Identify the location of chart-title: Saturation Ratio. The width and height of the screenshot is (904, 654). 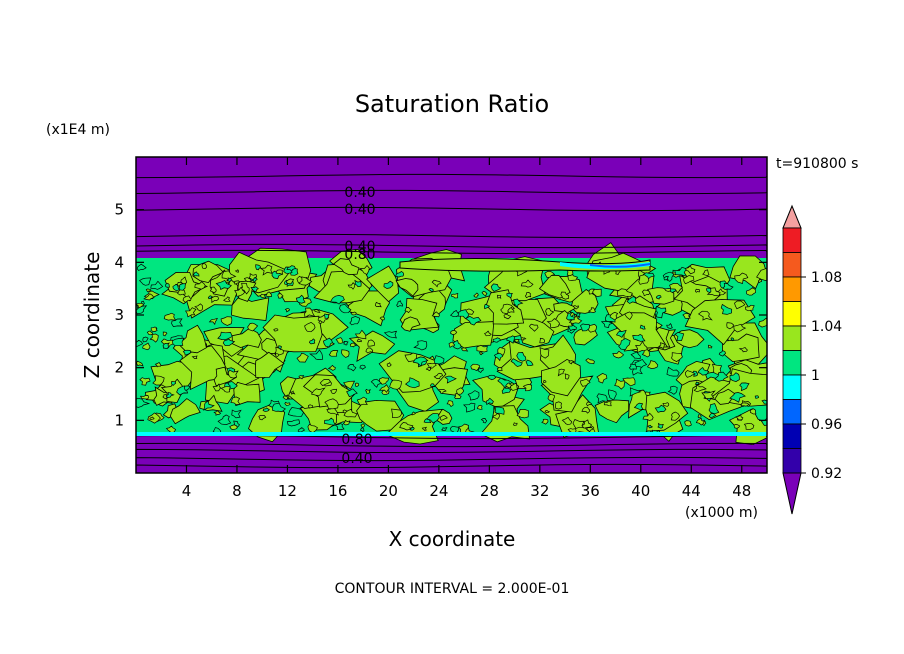
(452, 104).